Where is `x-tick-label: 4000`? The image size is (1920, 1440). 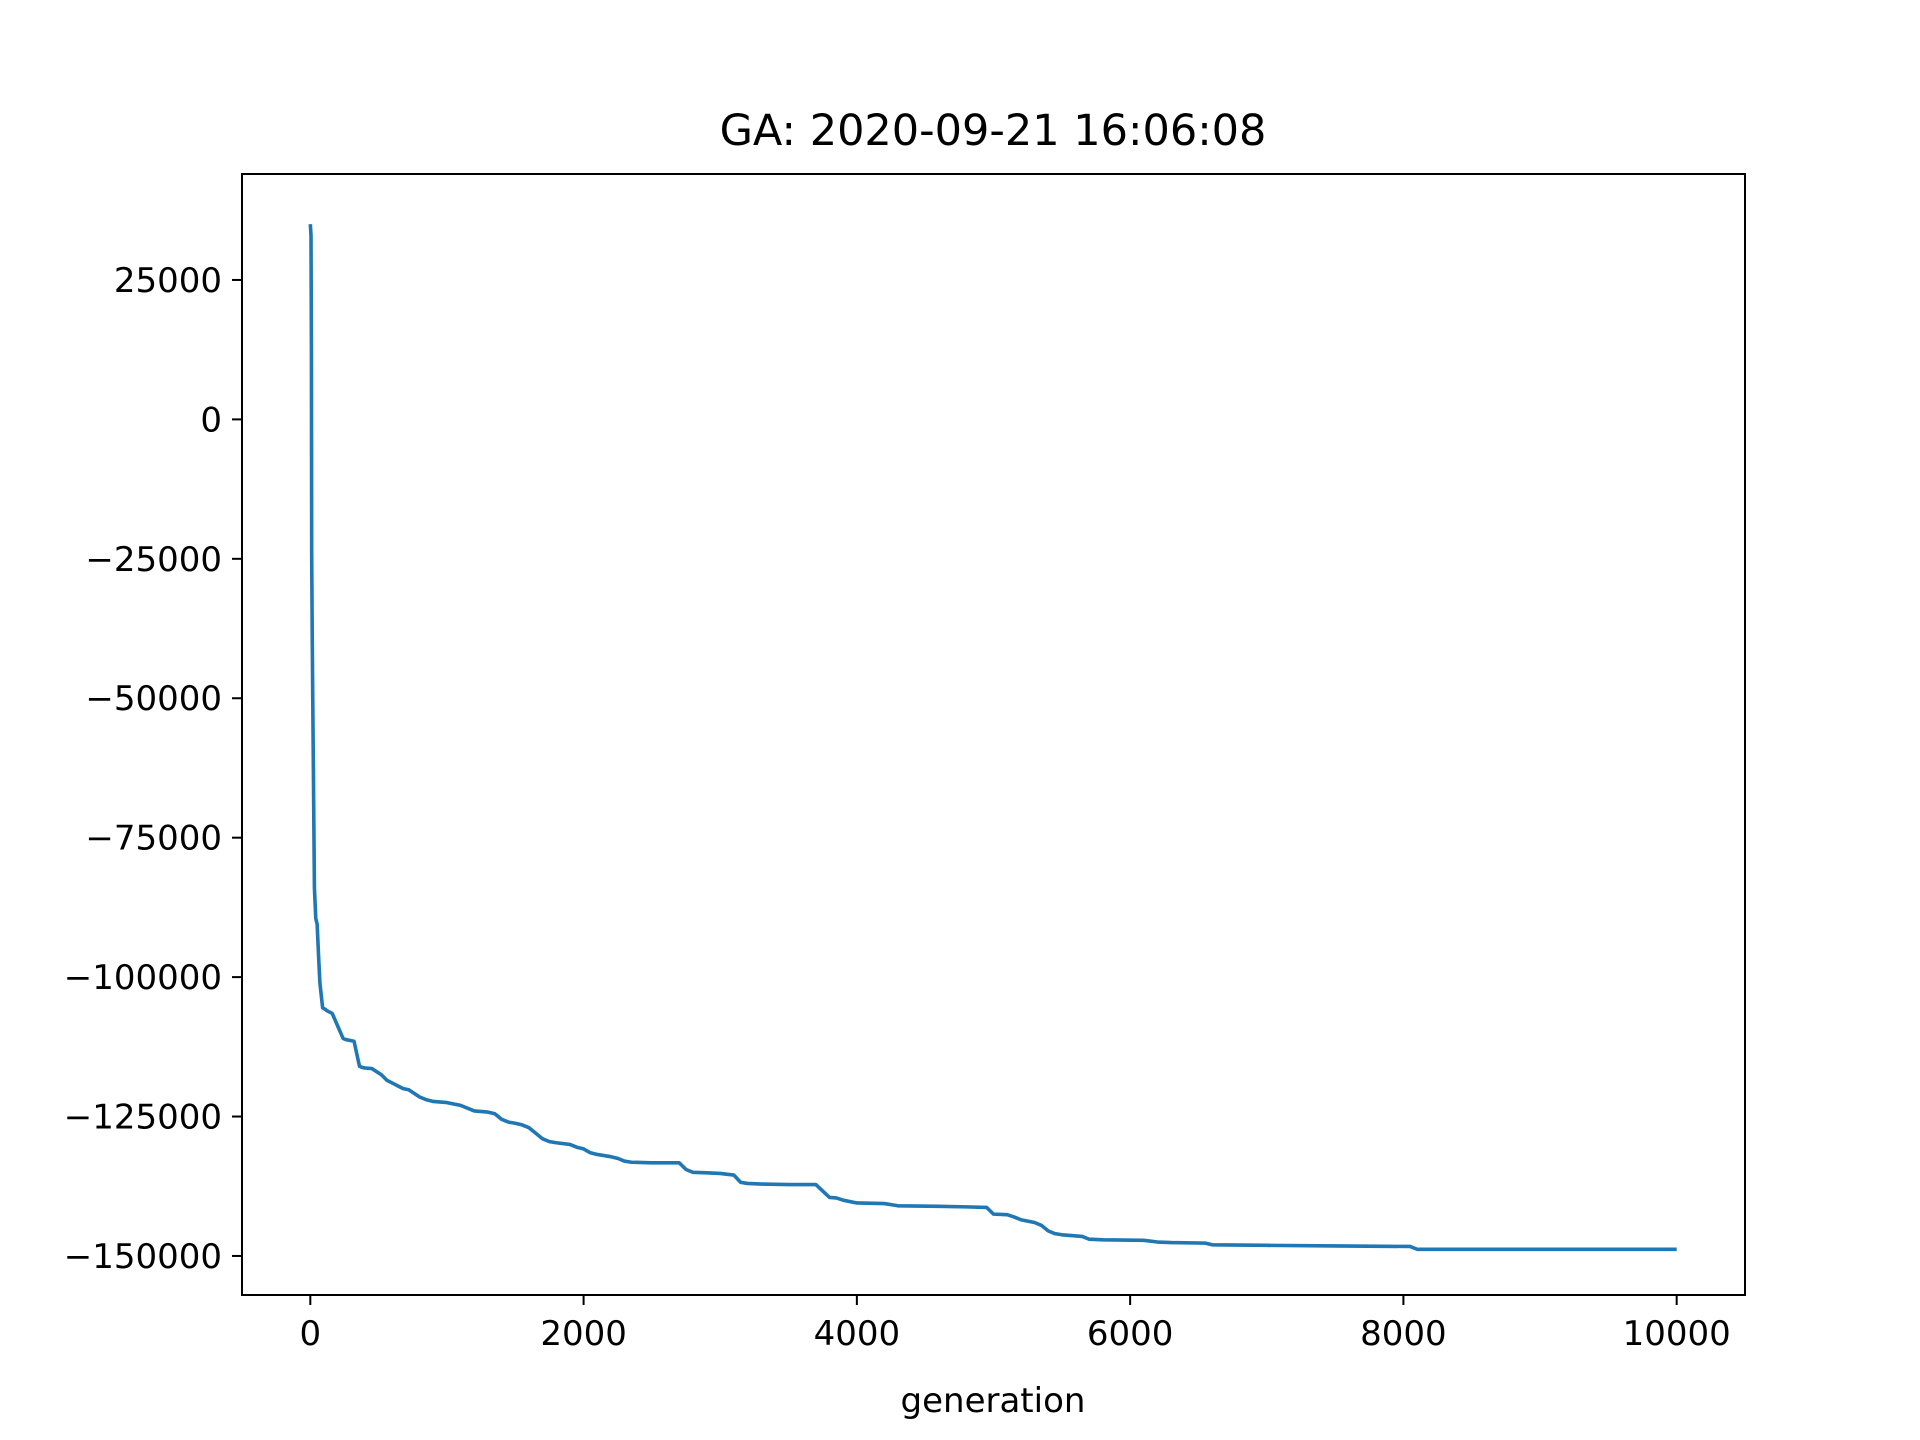 x-tick-label: 4000 is located at coordinates (857, 1334).